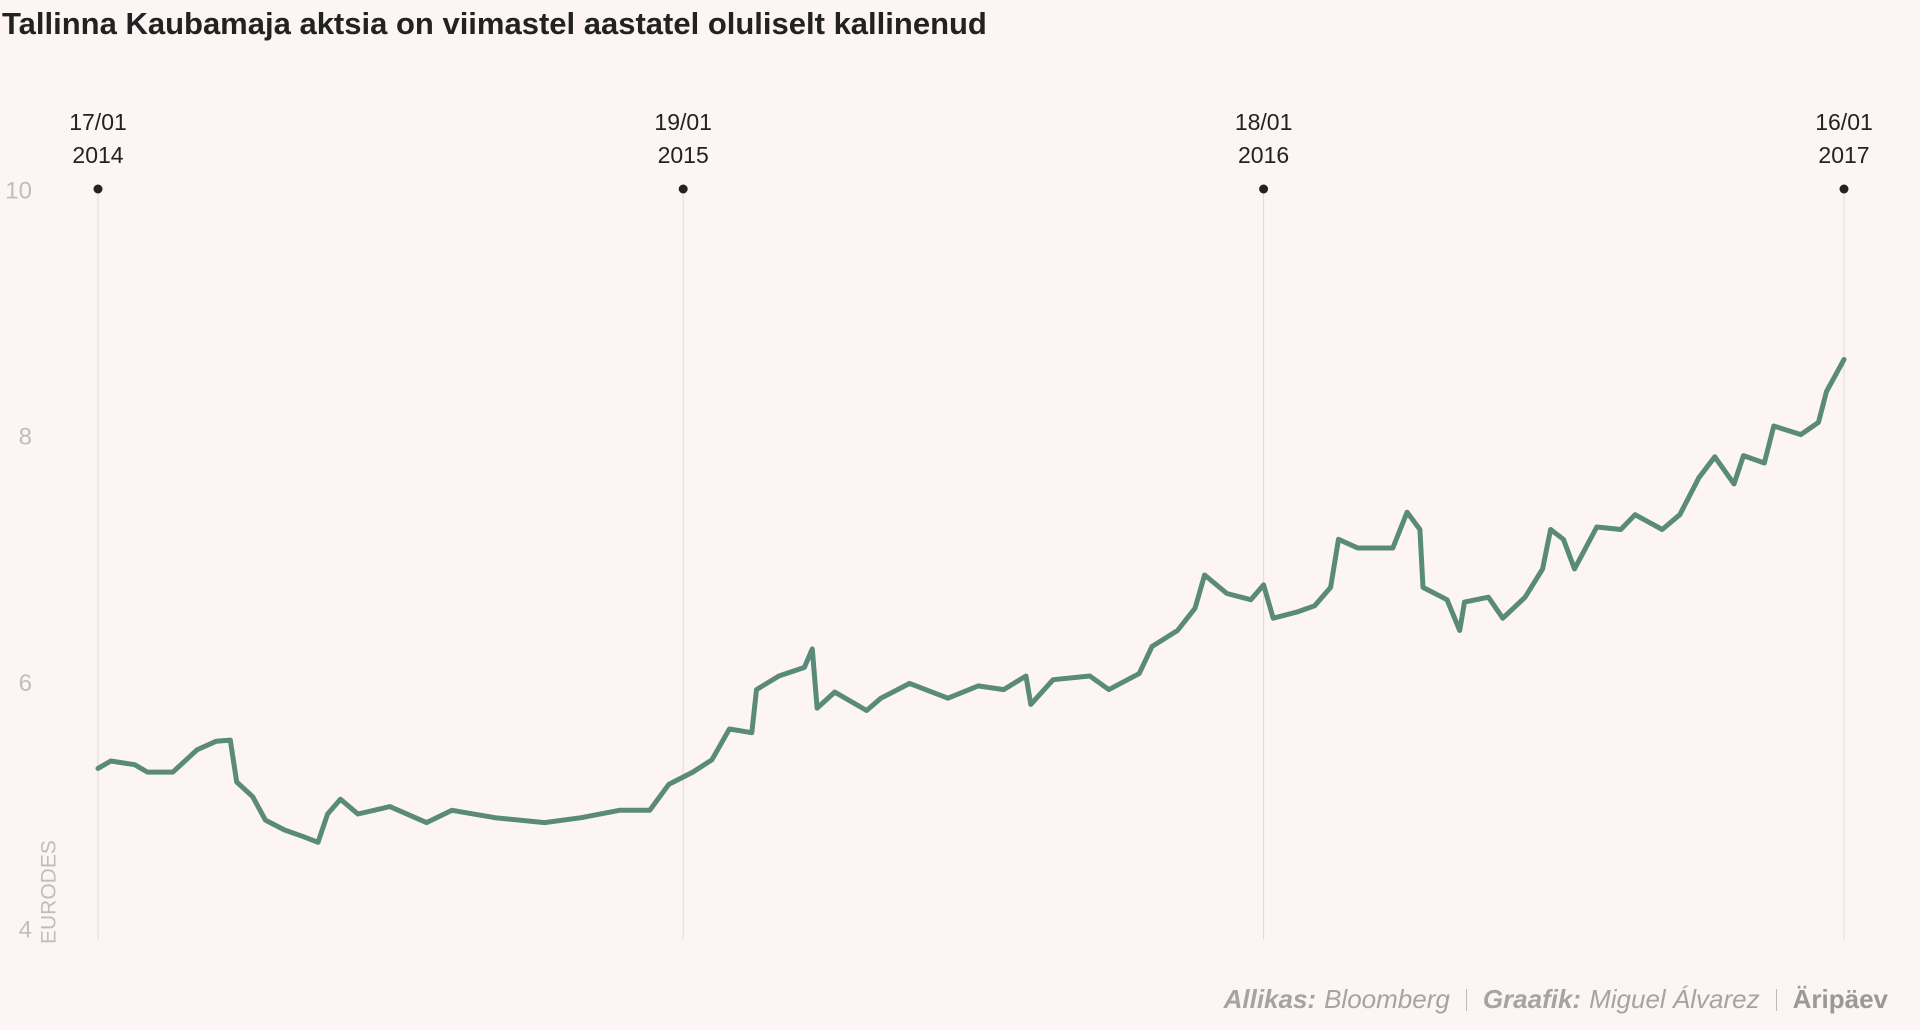  What do you see at coordinates (1843, 155) in the screenshot?
I see `x-tick-label: 2017` at bounding box center [1843, 155].